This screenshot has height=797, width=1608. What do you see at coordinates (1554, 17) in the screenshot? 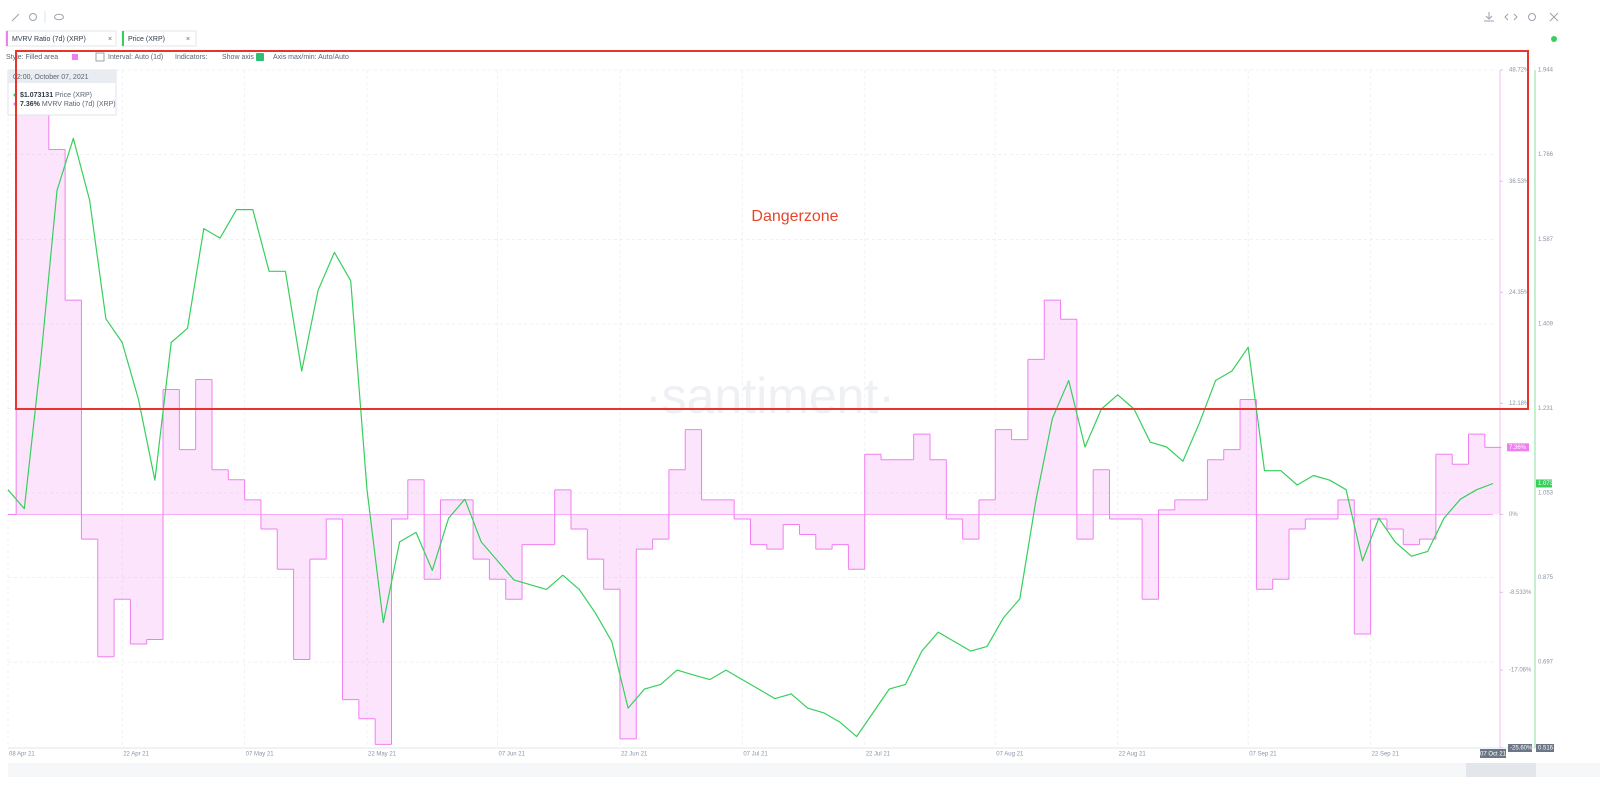
I see `close-icon` at bounding box center [1554, 17].